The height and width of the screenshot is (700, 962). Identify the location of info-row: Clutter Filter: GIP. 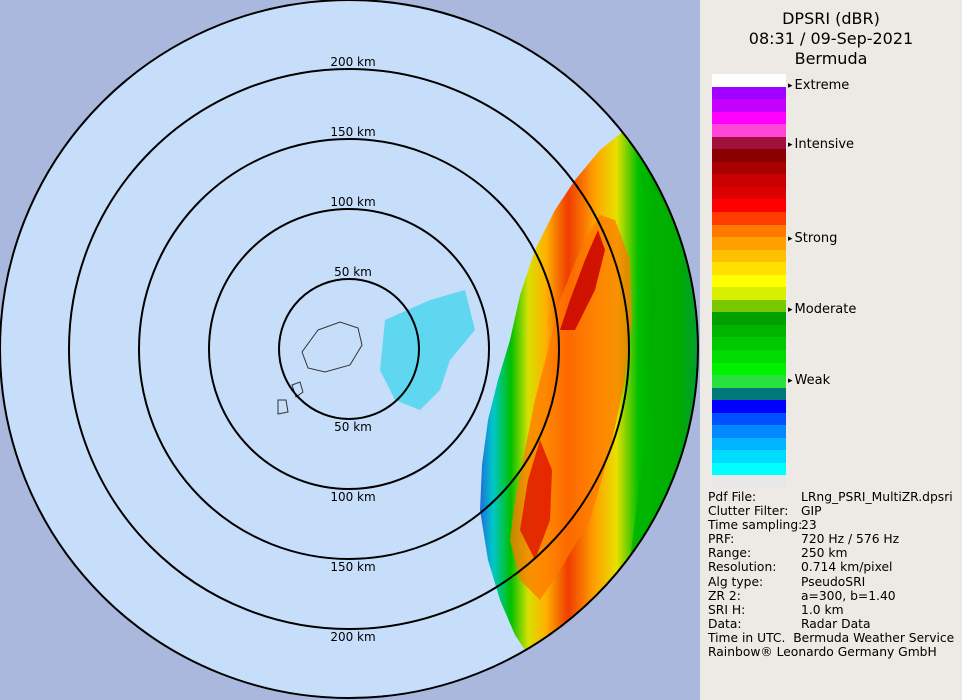
(765, 511).